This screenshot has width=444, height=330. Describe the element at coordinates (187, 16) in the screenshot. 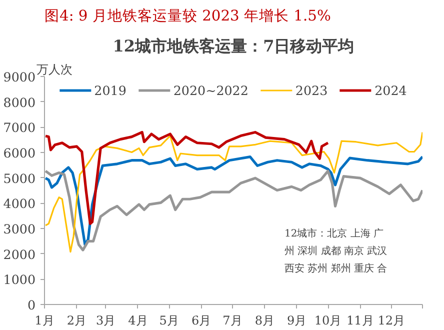

I see `chart-title: 图4: 9 月地铁客运量较 2023 年增长 1.5%` at that location.